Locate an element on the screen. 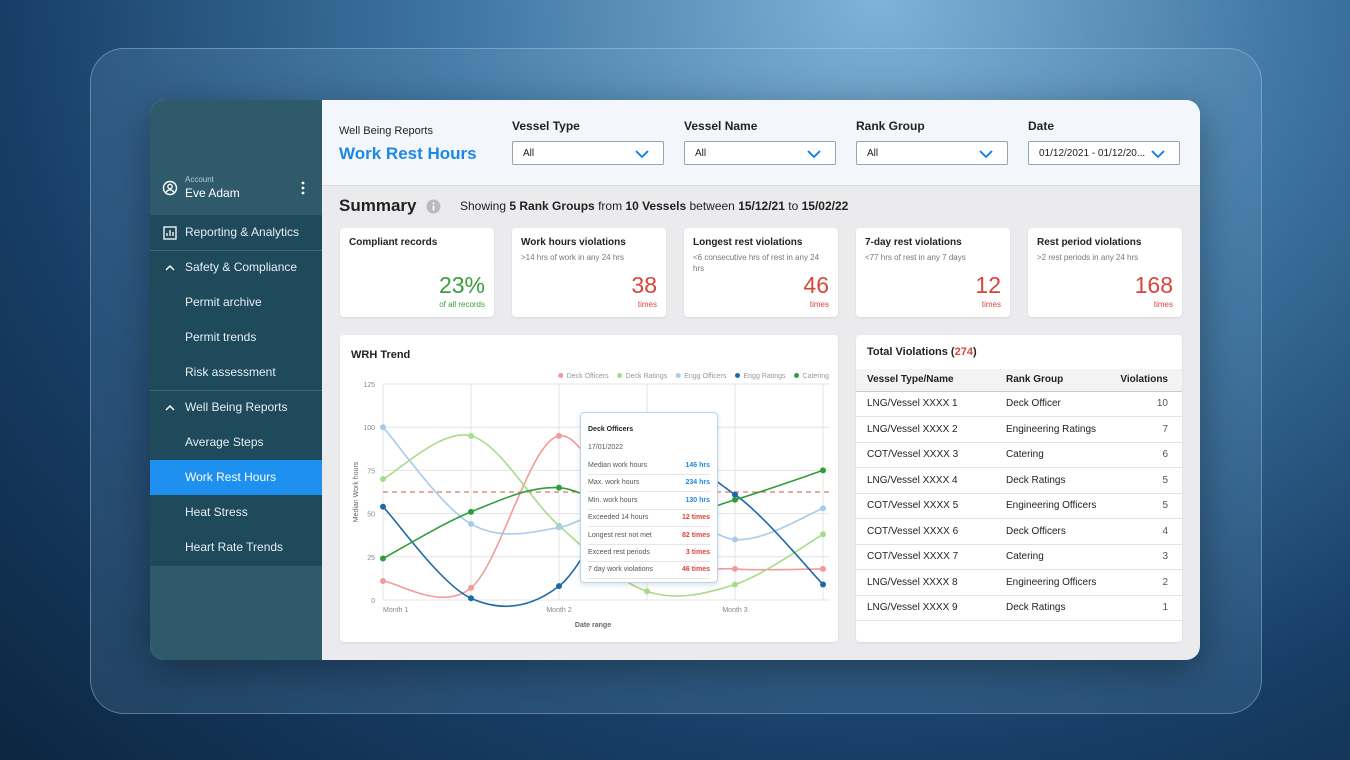 Image resolution: width=1350 pixels, height=760 pixels. summary-part: 10 Vessels is located at coordinates (656, 206).